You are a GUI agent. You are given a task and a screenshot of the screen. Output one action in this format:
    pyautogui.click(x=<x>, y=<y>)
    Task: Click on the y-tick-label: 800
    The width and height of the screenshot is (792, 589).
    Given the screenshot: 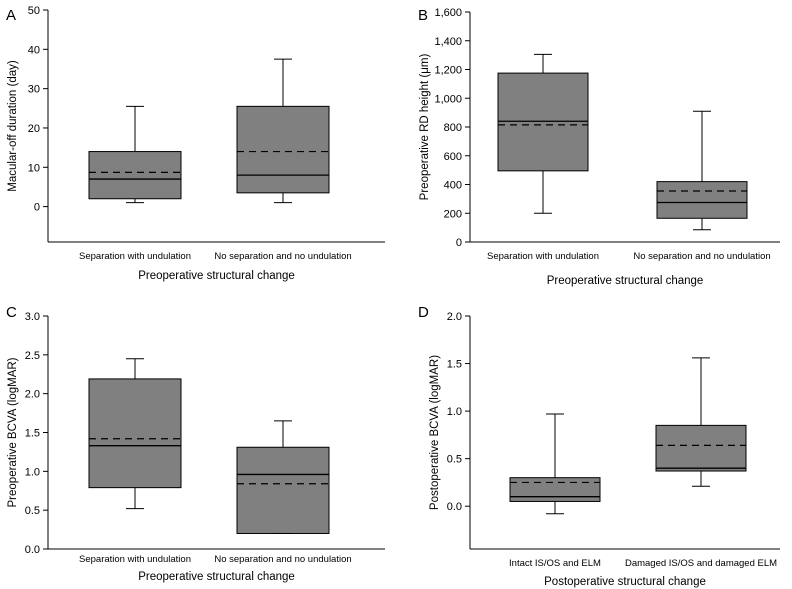 What is the action you would take?
    pyautogui.click(x=453, y=128)
    